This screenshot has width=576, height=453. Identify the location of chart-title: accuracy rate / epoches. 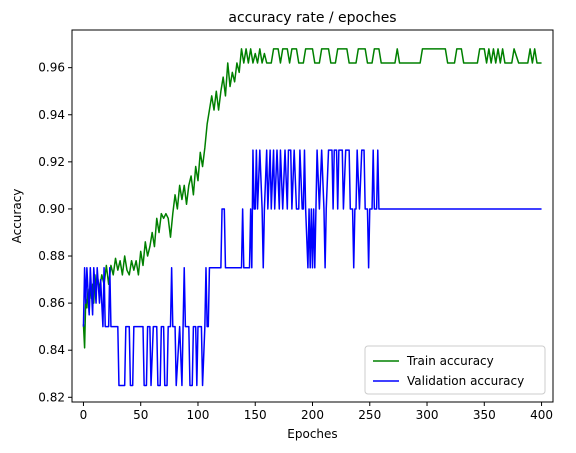
(312, 18).